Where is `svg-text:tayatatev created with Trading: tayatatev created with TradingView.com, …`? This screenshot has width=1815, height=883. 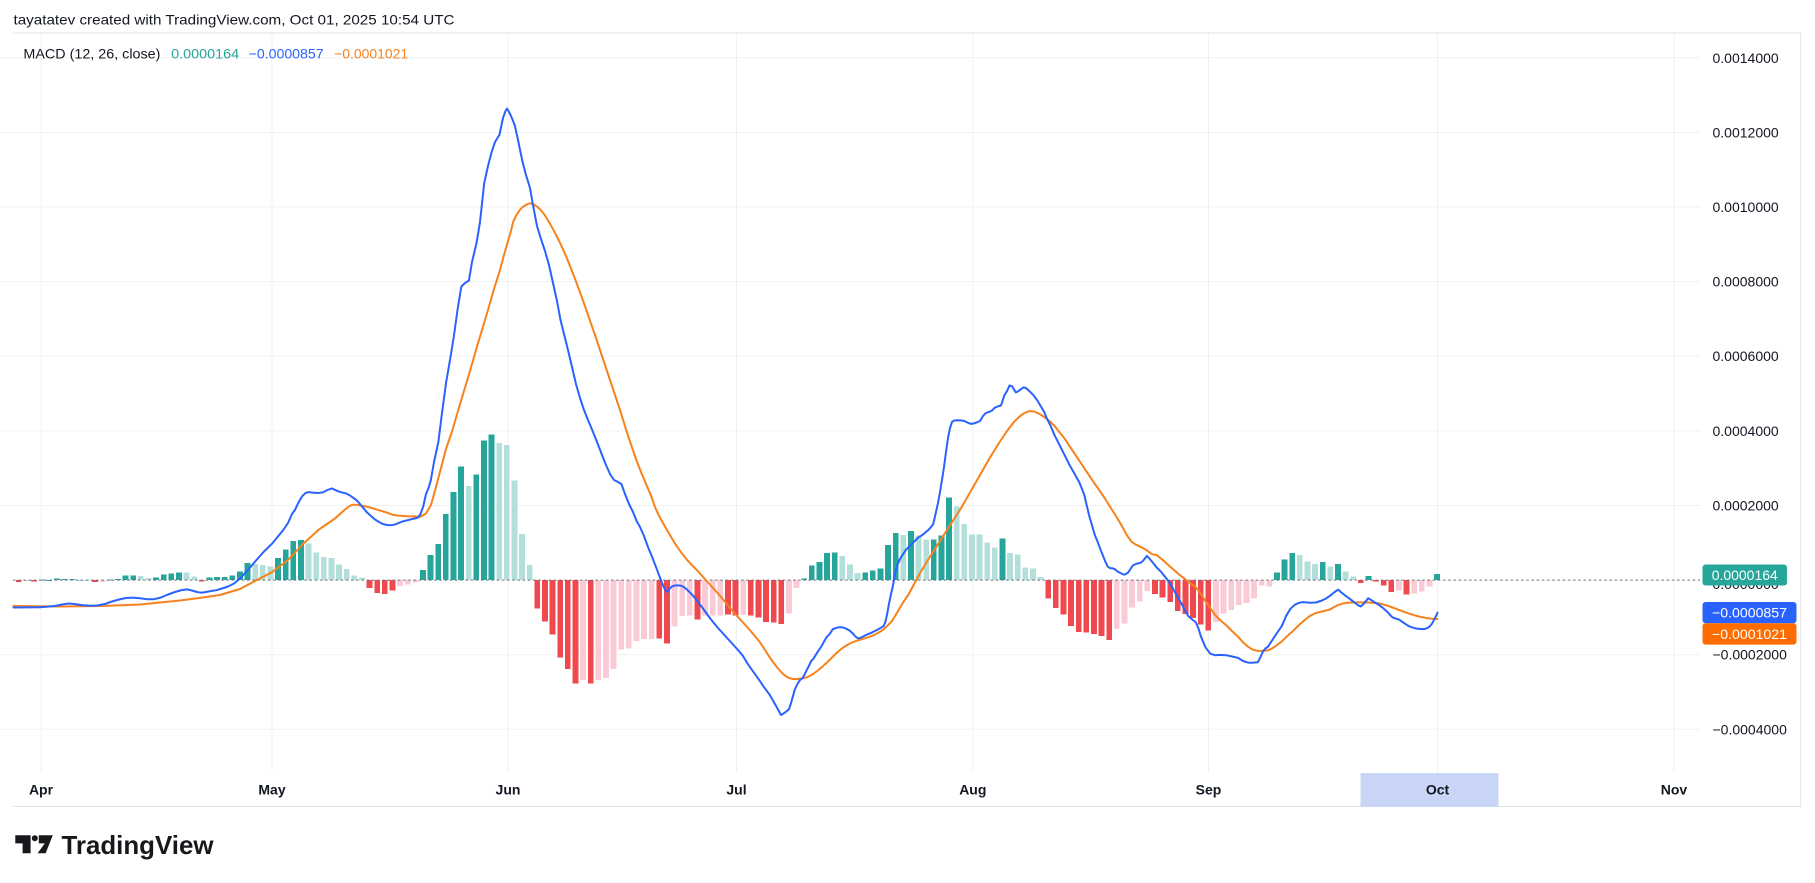
svg-text:tayatatev created with Trading: tayatatev created with TradingView.com, … is located at coordinates (234, 20).